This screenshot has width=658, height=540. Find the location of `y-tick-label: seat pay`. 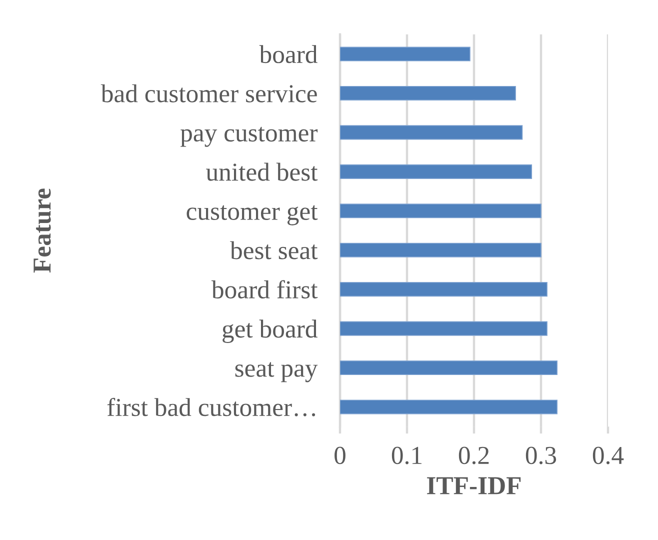

y-tick-label: seat pay is located at coordinates (276, 372).